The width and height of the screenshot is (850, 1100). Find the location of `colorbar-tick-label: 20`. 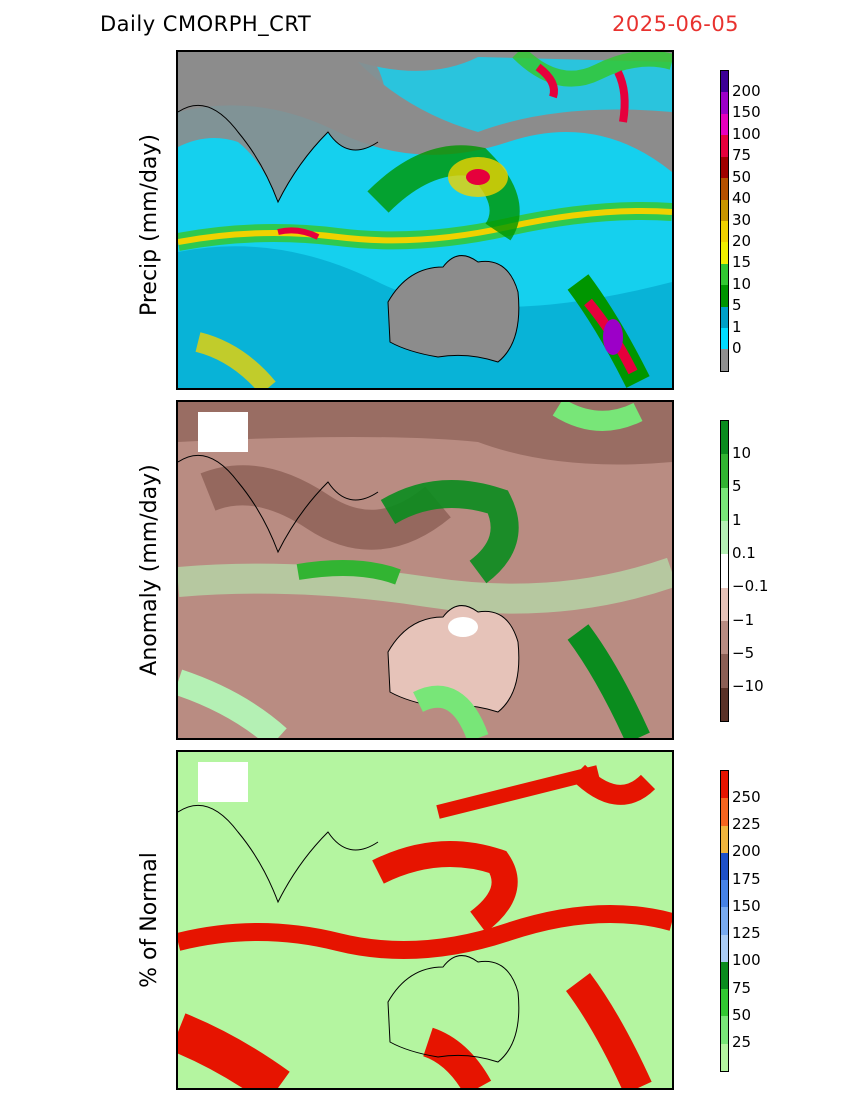

colorbar-tick-label: 20 is located at coordinates (742, 240).